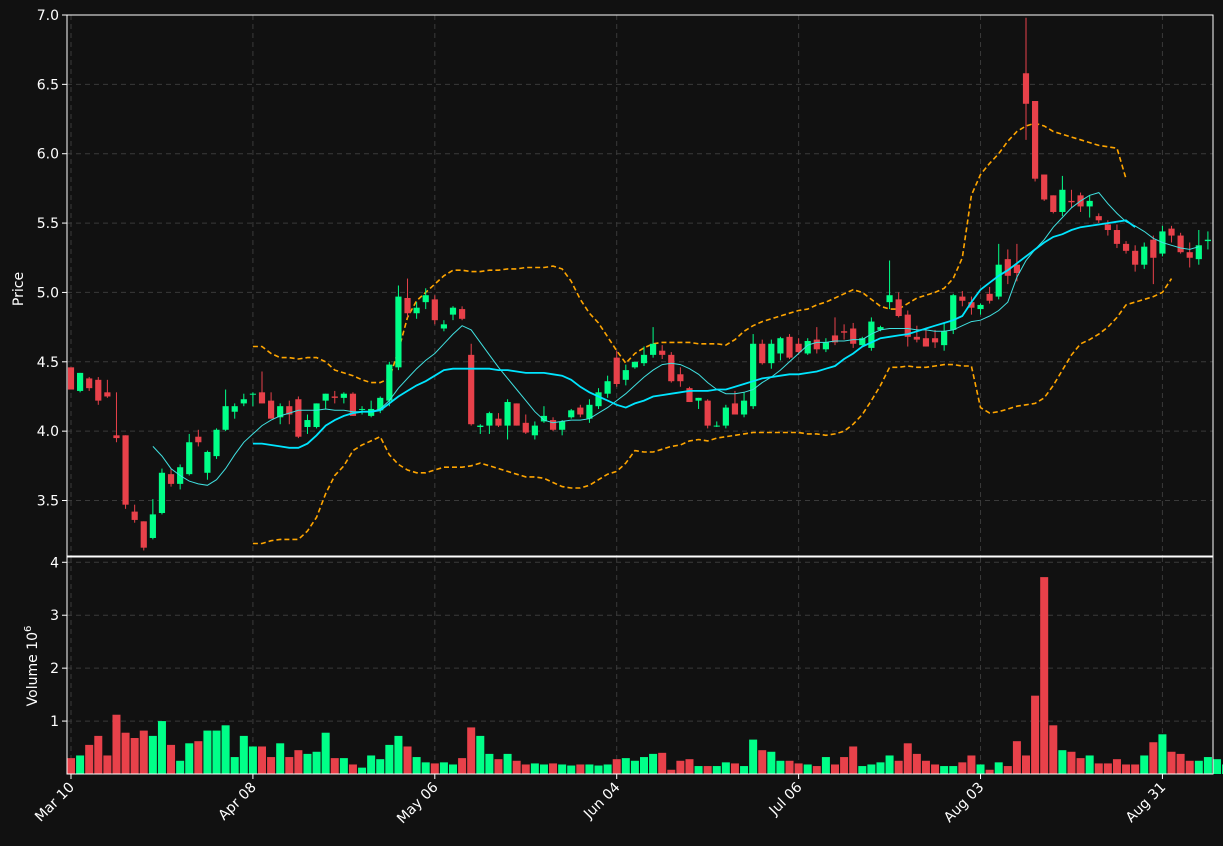 This screenshot has width=1223, height=846. I want to click on price-tick-label: 5.5, so click(48, 224).